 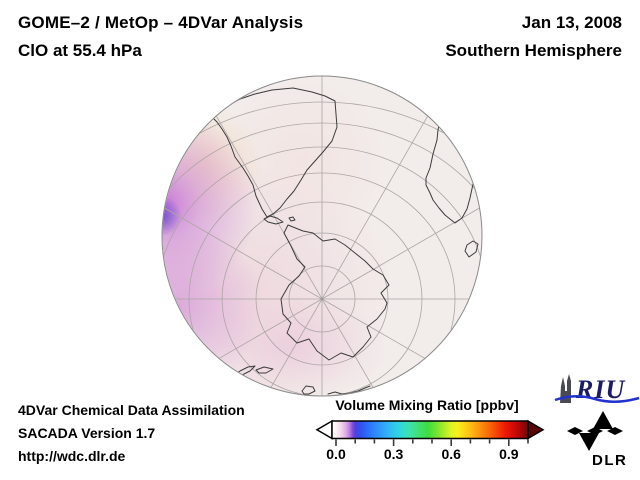 I want to click on dlr-logo-text: DLR, so click(x=610, y=460).